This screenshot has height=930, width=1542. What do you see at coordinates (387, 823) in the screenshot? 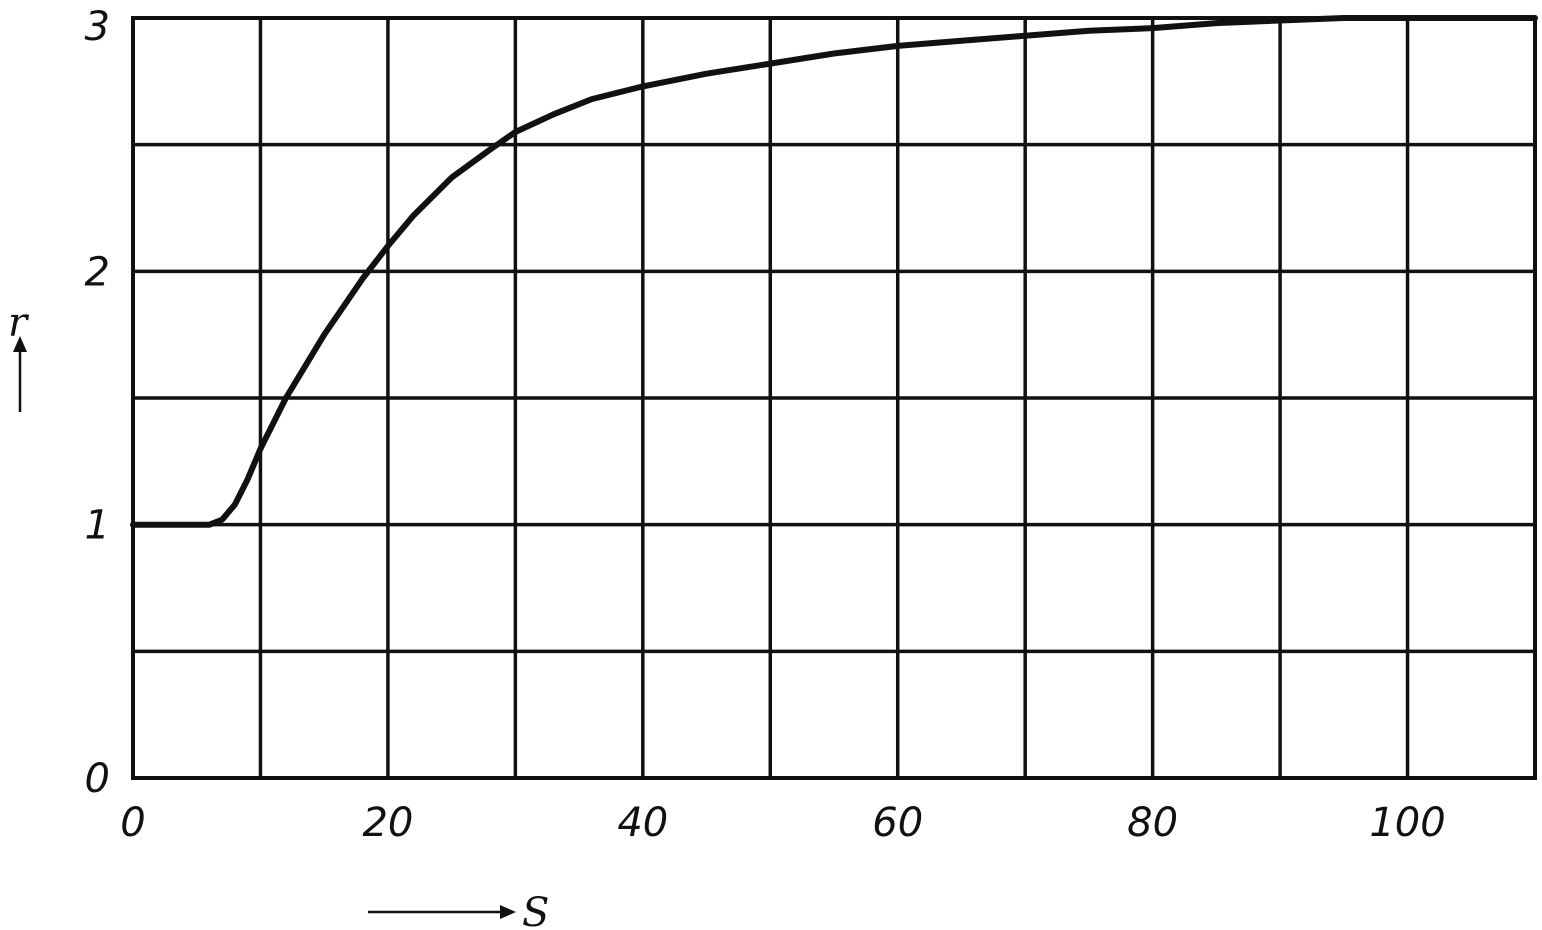
I see `x-tick-label: 20` at bounding box center [387, 823].